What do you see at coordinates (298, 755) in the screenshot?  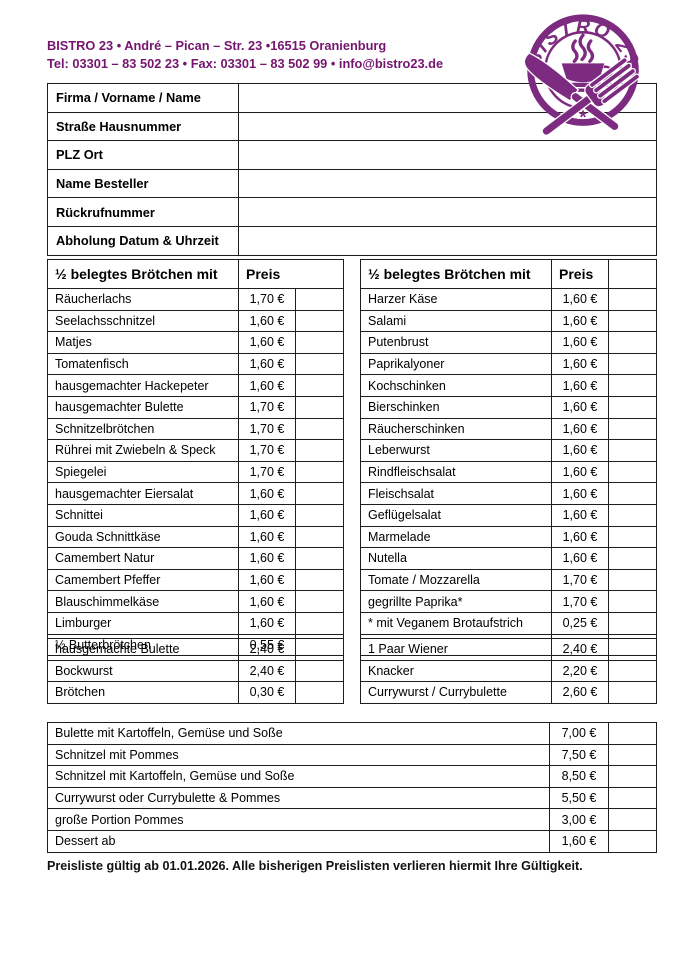 I see `item-name: Schnitzel mit Pommes` at bounding box center [298, 755].